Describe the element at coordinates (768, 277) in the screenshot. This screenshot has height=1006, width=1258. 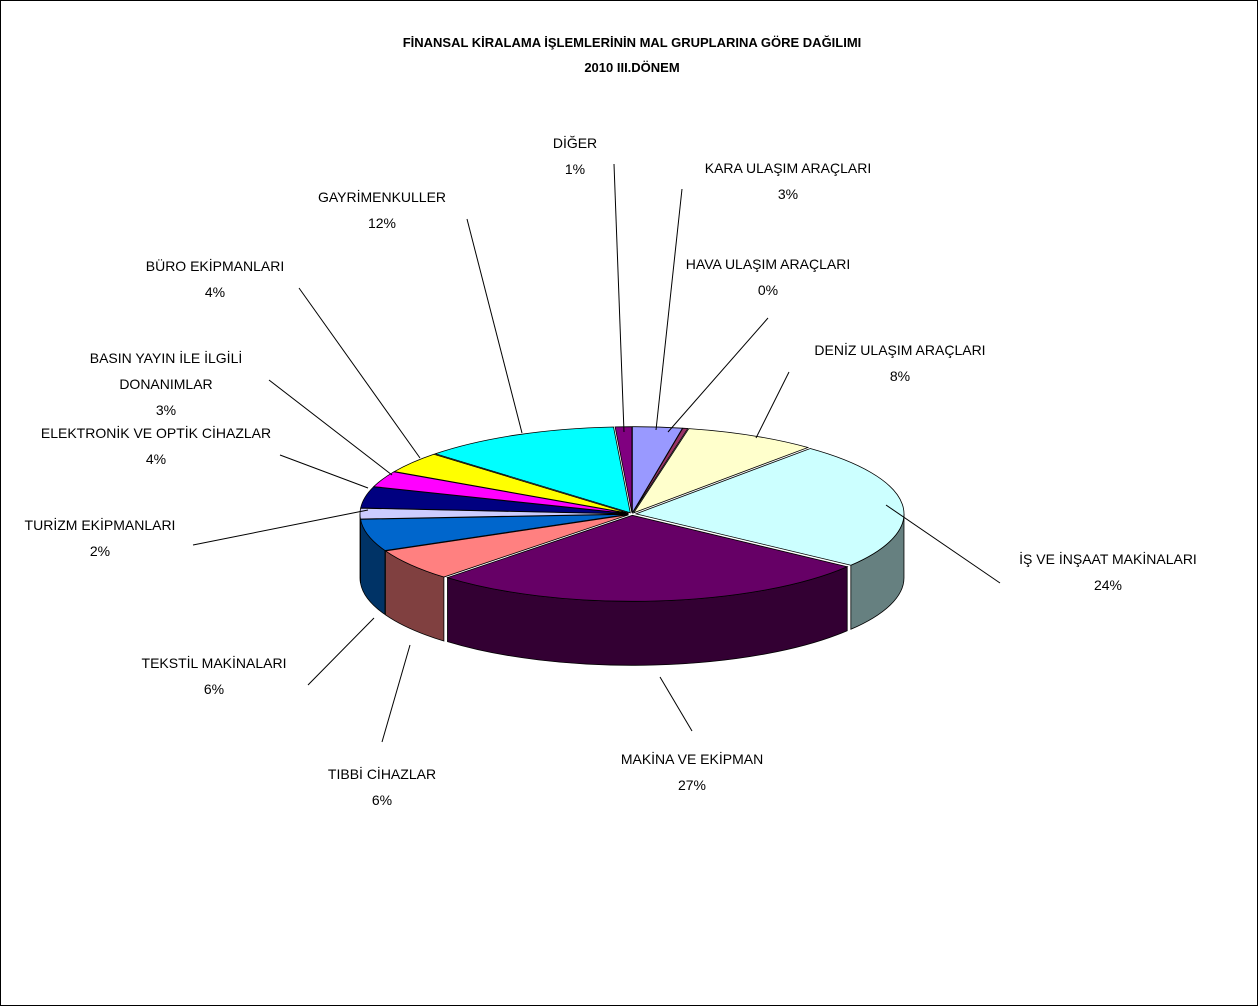
I see `slice-label: HAVA ULAŞIM ARAÇLARI 0%` at that location.